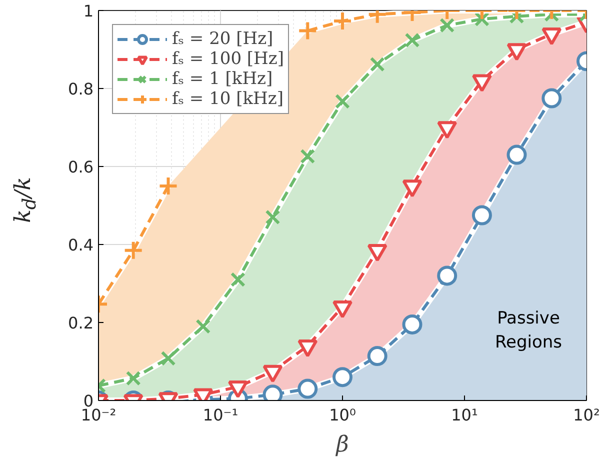 The height and width of the screenshot is (466, 613). What do you see at coordinates (220, 415) in the screenshot?
I see `x-tick-label: 10⁻¹` at bounding box center [220, 415].